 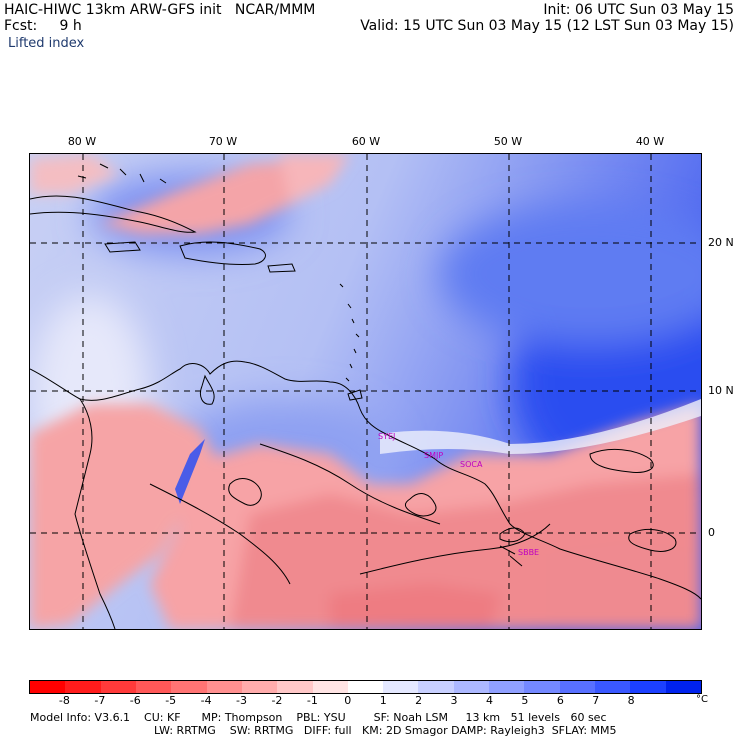 I want to click on lon-label-50w: 50 W, so click(x=508, y=141).